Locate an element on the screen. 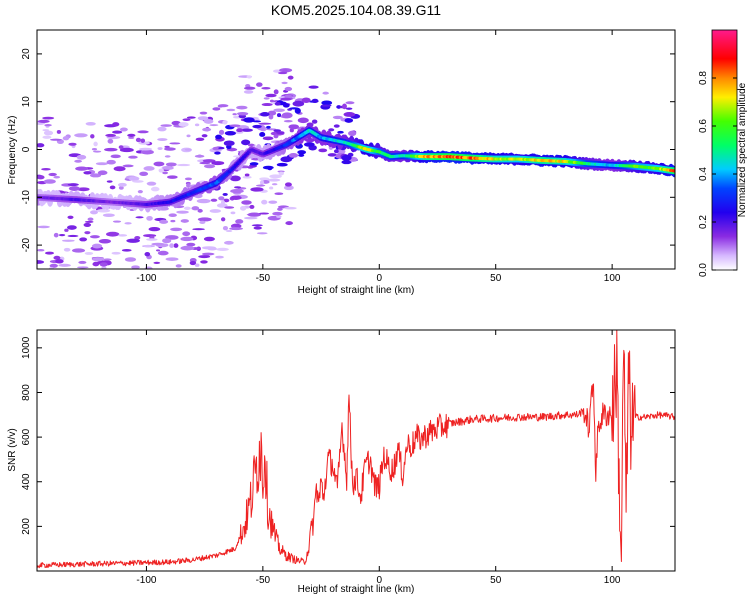  snr-y-tick-label: 200 is located at coordinates (26, 526).